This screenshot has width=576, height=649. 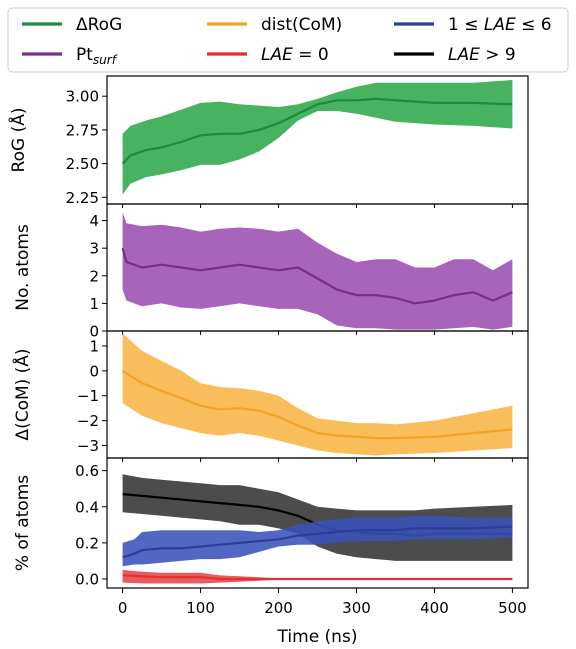 I want to click on x-tick-label: 300, so click(x=356, y=608).